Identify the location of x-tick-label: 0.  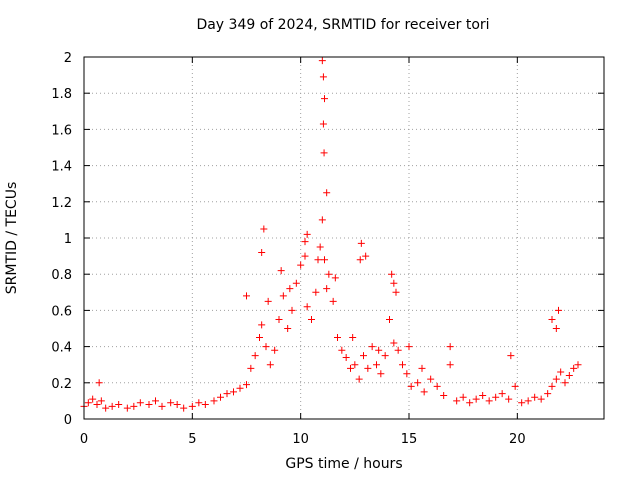
(84, 439).